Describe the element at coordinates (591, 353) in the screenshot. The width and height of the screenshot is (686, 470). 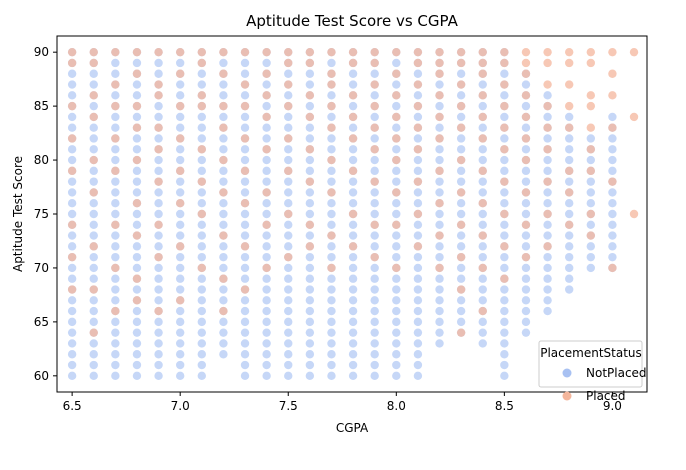
I see `legend-title: PlacementStatus` at that location.